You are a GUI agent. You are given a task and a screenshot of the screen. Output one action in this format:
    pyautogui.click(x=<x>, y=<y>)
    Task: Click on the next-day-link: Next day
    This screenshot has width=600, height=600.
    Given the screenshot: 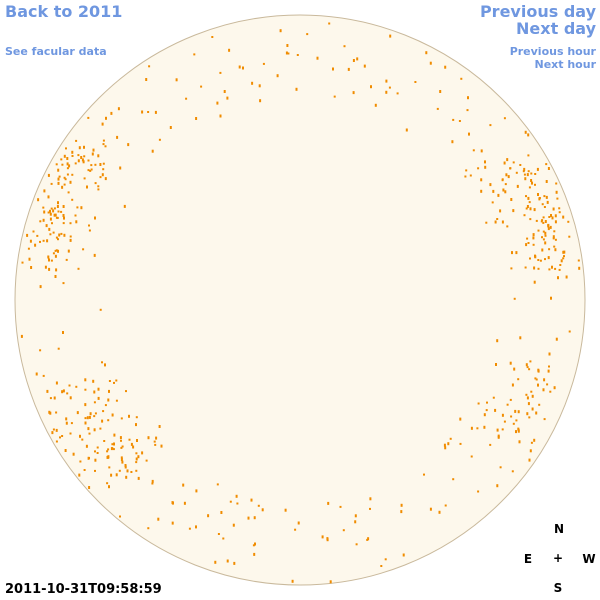 What is the action you would take?
    pyautogui.click(x=556, y=28)
    